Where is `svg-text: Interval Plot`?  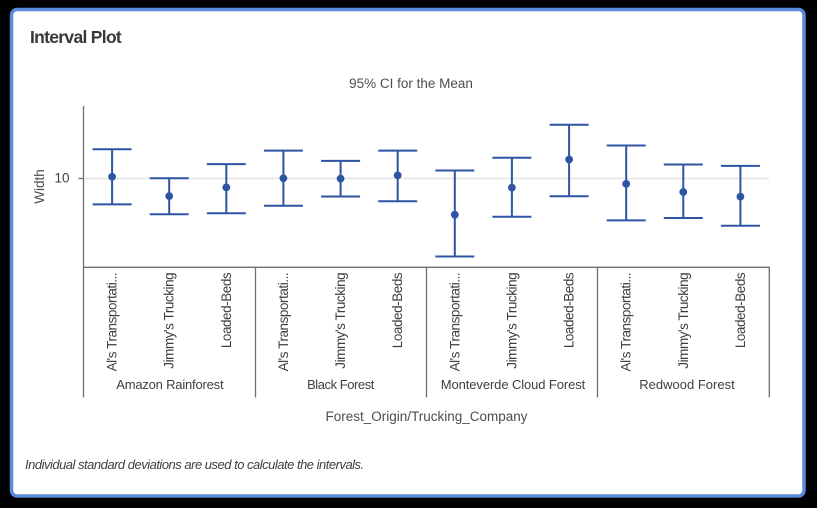 svg-text: Interval Plot is located at coordinates (76, 37).